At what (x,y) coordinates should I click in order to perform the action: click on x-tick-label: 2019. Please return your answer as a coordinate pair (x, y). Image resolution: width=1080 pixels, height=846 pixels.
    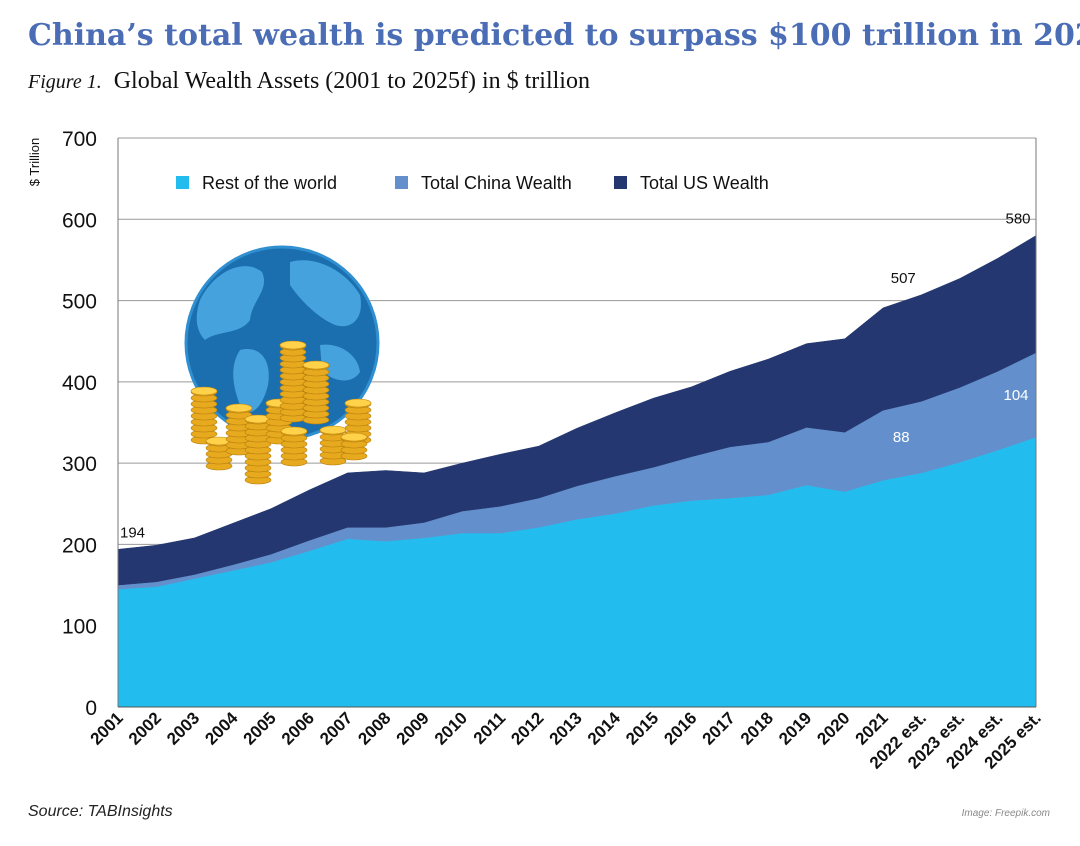
    Looking at the image, I should click on (795, 728).